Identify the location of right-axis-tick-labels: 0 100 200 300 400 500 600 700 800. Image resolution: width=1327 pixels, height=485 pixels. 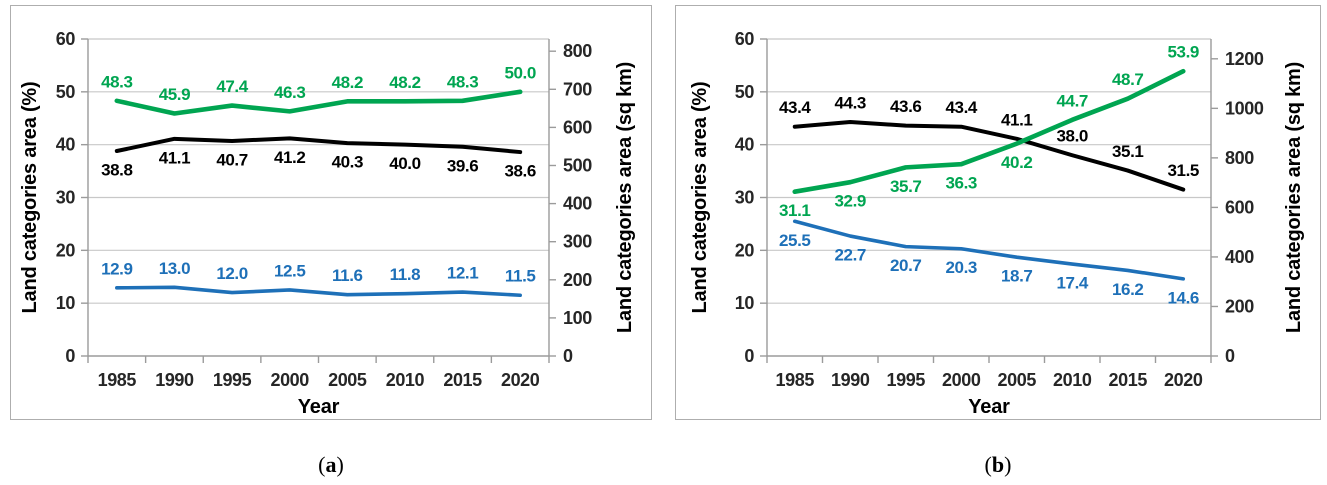
(578, 203).